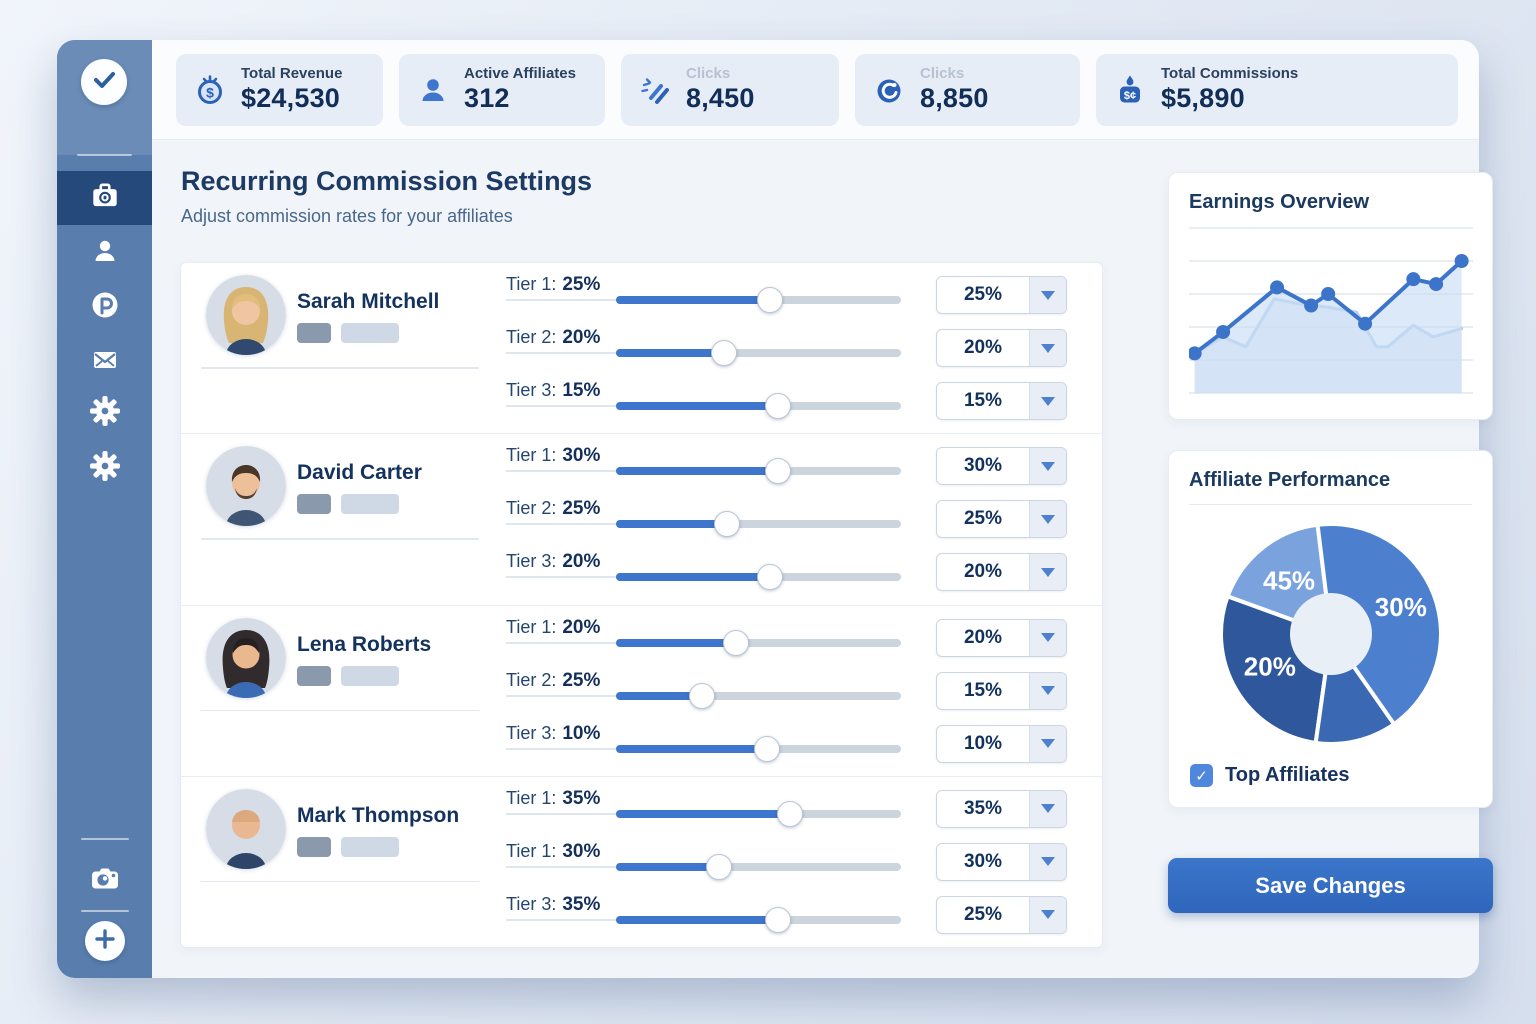  What do you see at coordinates (359, 473) in the screenshot?
I see `affiliate-name: David Carter` at bounding box center [359, 473].